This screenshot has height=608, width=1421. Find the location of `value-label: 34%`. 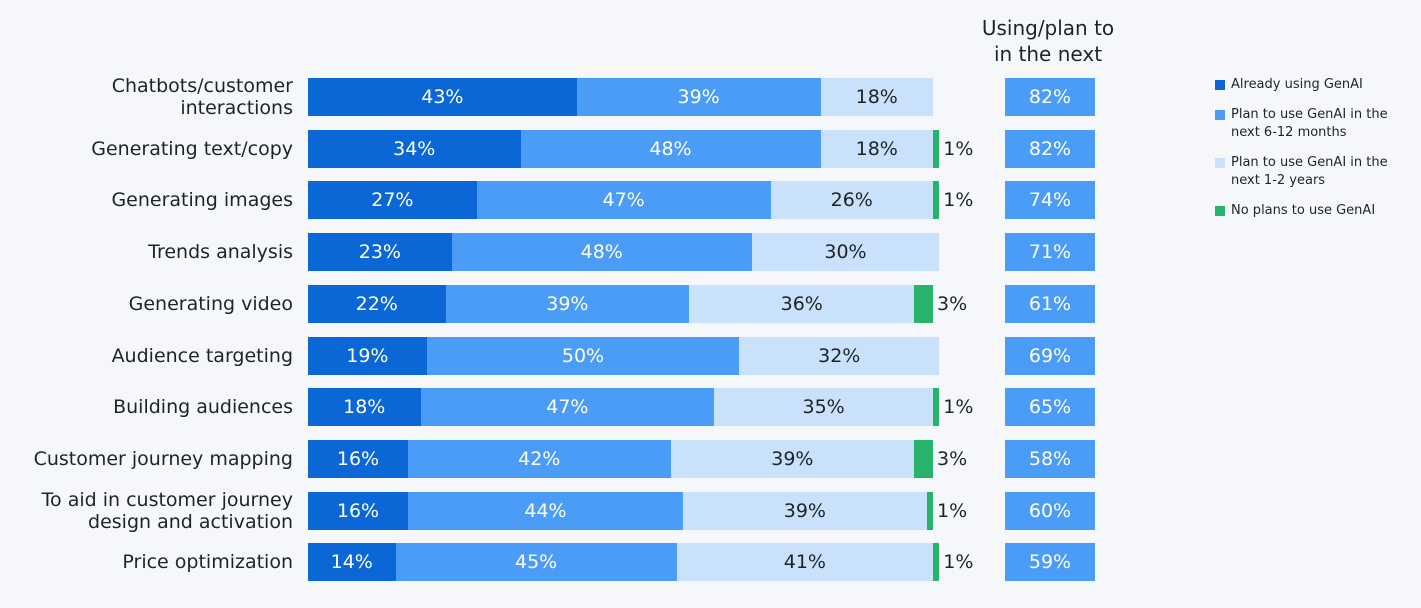

value-label: 34% is located at coordinates (414, 148).